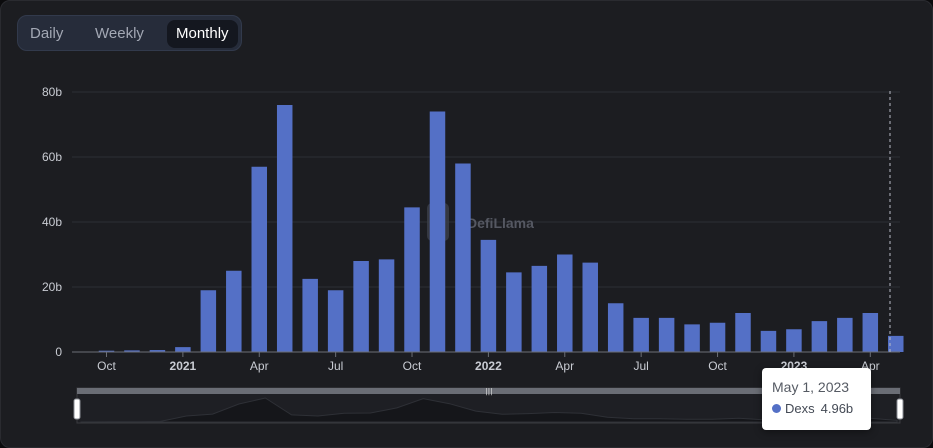  What do you see at coordinates (183, 366) in the screenshot?
I see `x-tick-label: 2021` at bounding box center [183, 366].